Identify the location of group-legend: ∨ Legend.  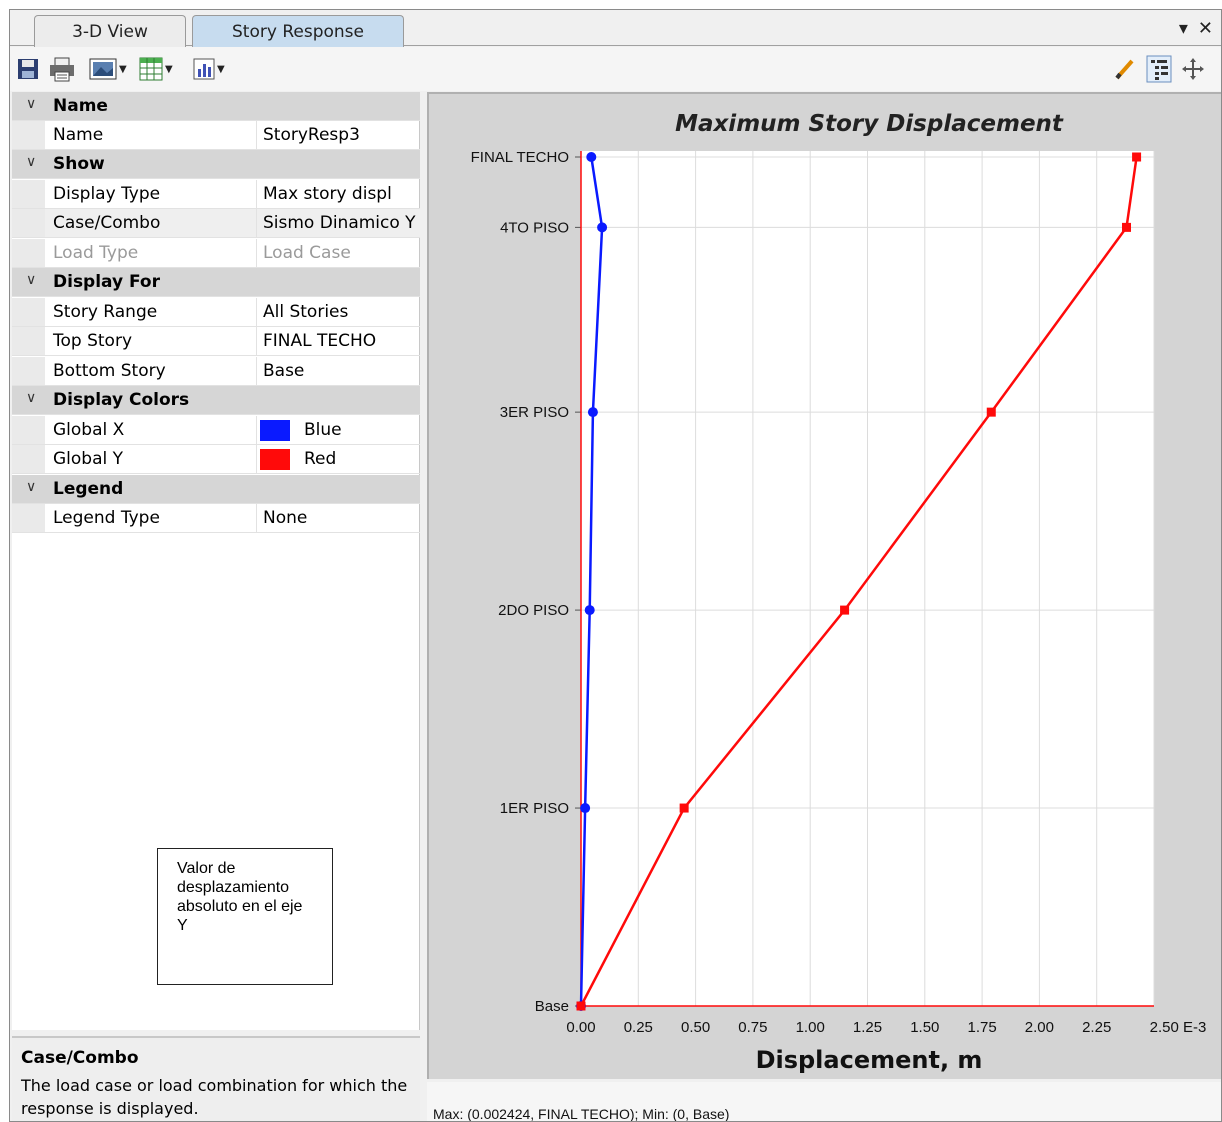
(216, 489).